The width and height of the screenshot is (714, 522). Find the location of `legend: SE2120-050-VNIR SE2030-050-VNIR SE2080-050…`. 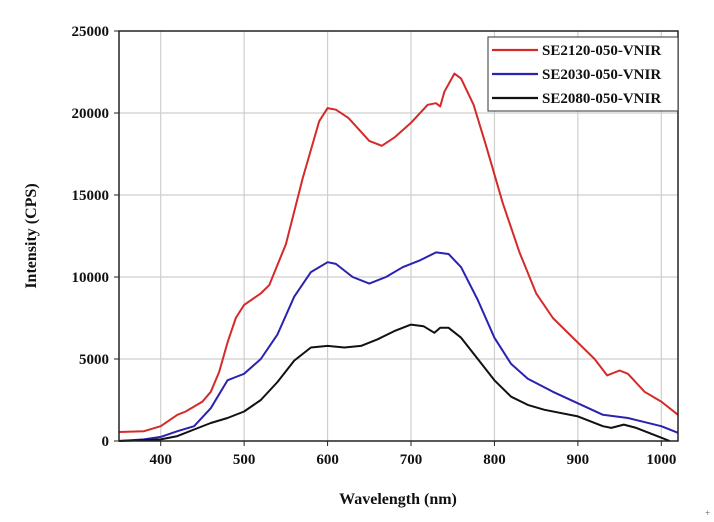

legend: SE2120-050-VNIR SE2030-050-VNIR SE2080-050… is located at coordinates (583, 74).